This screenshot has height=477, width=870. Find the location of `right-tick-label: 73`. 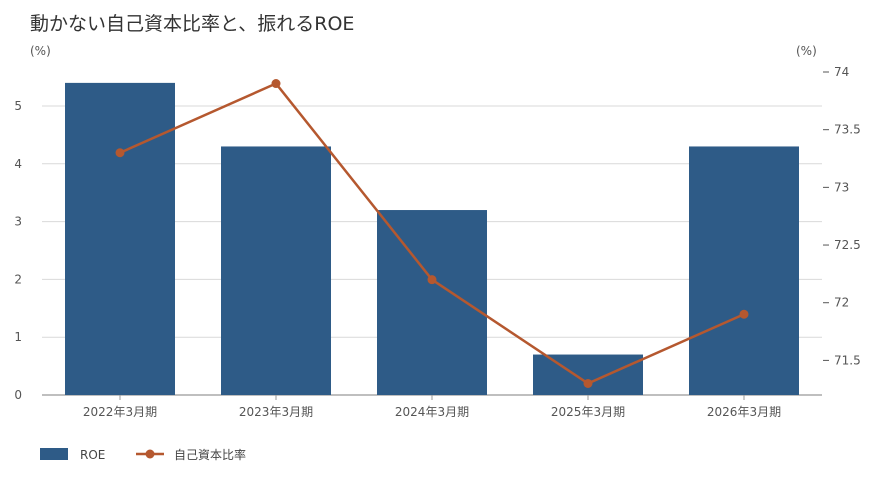

right-tick-label: 73 is located at coordinates (841, 187).